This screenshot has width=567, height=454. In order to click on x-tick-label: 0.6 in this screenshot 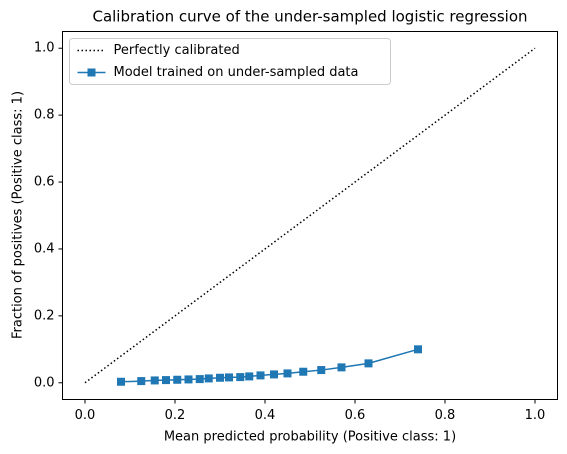, I will do `click(355, 415)`.